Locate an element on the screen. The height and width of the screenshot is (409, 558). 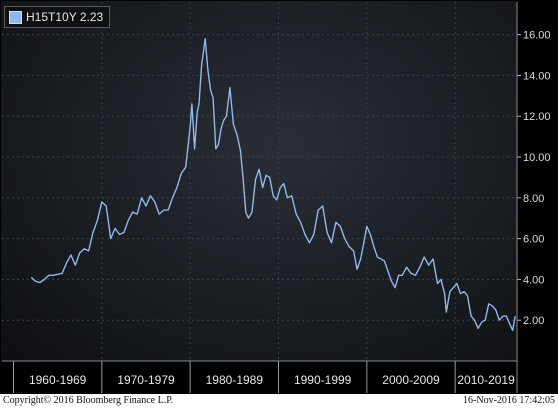
timestamp-text: 16-Nov-2016 17:42:05 is located at coordinates (509, 400).